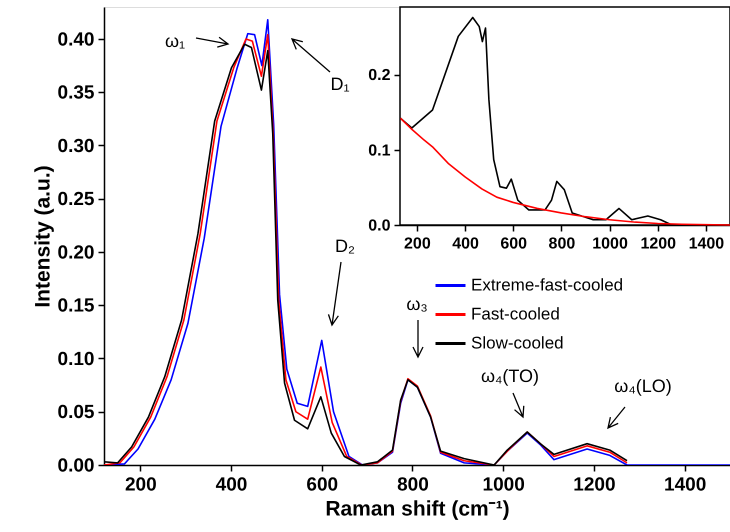  I want to click on legend-label: Extreme-fast-cooled, so click(547, 285).